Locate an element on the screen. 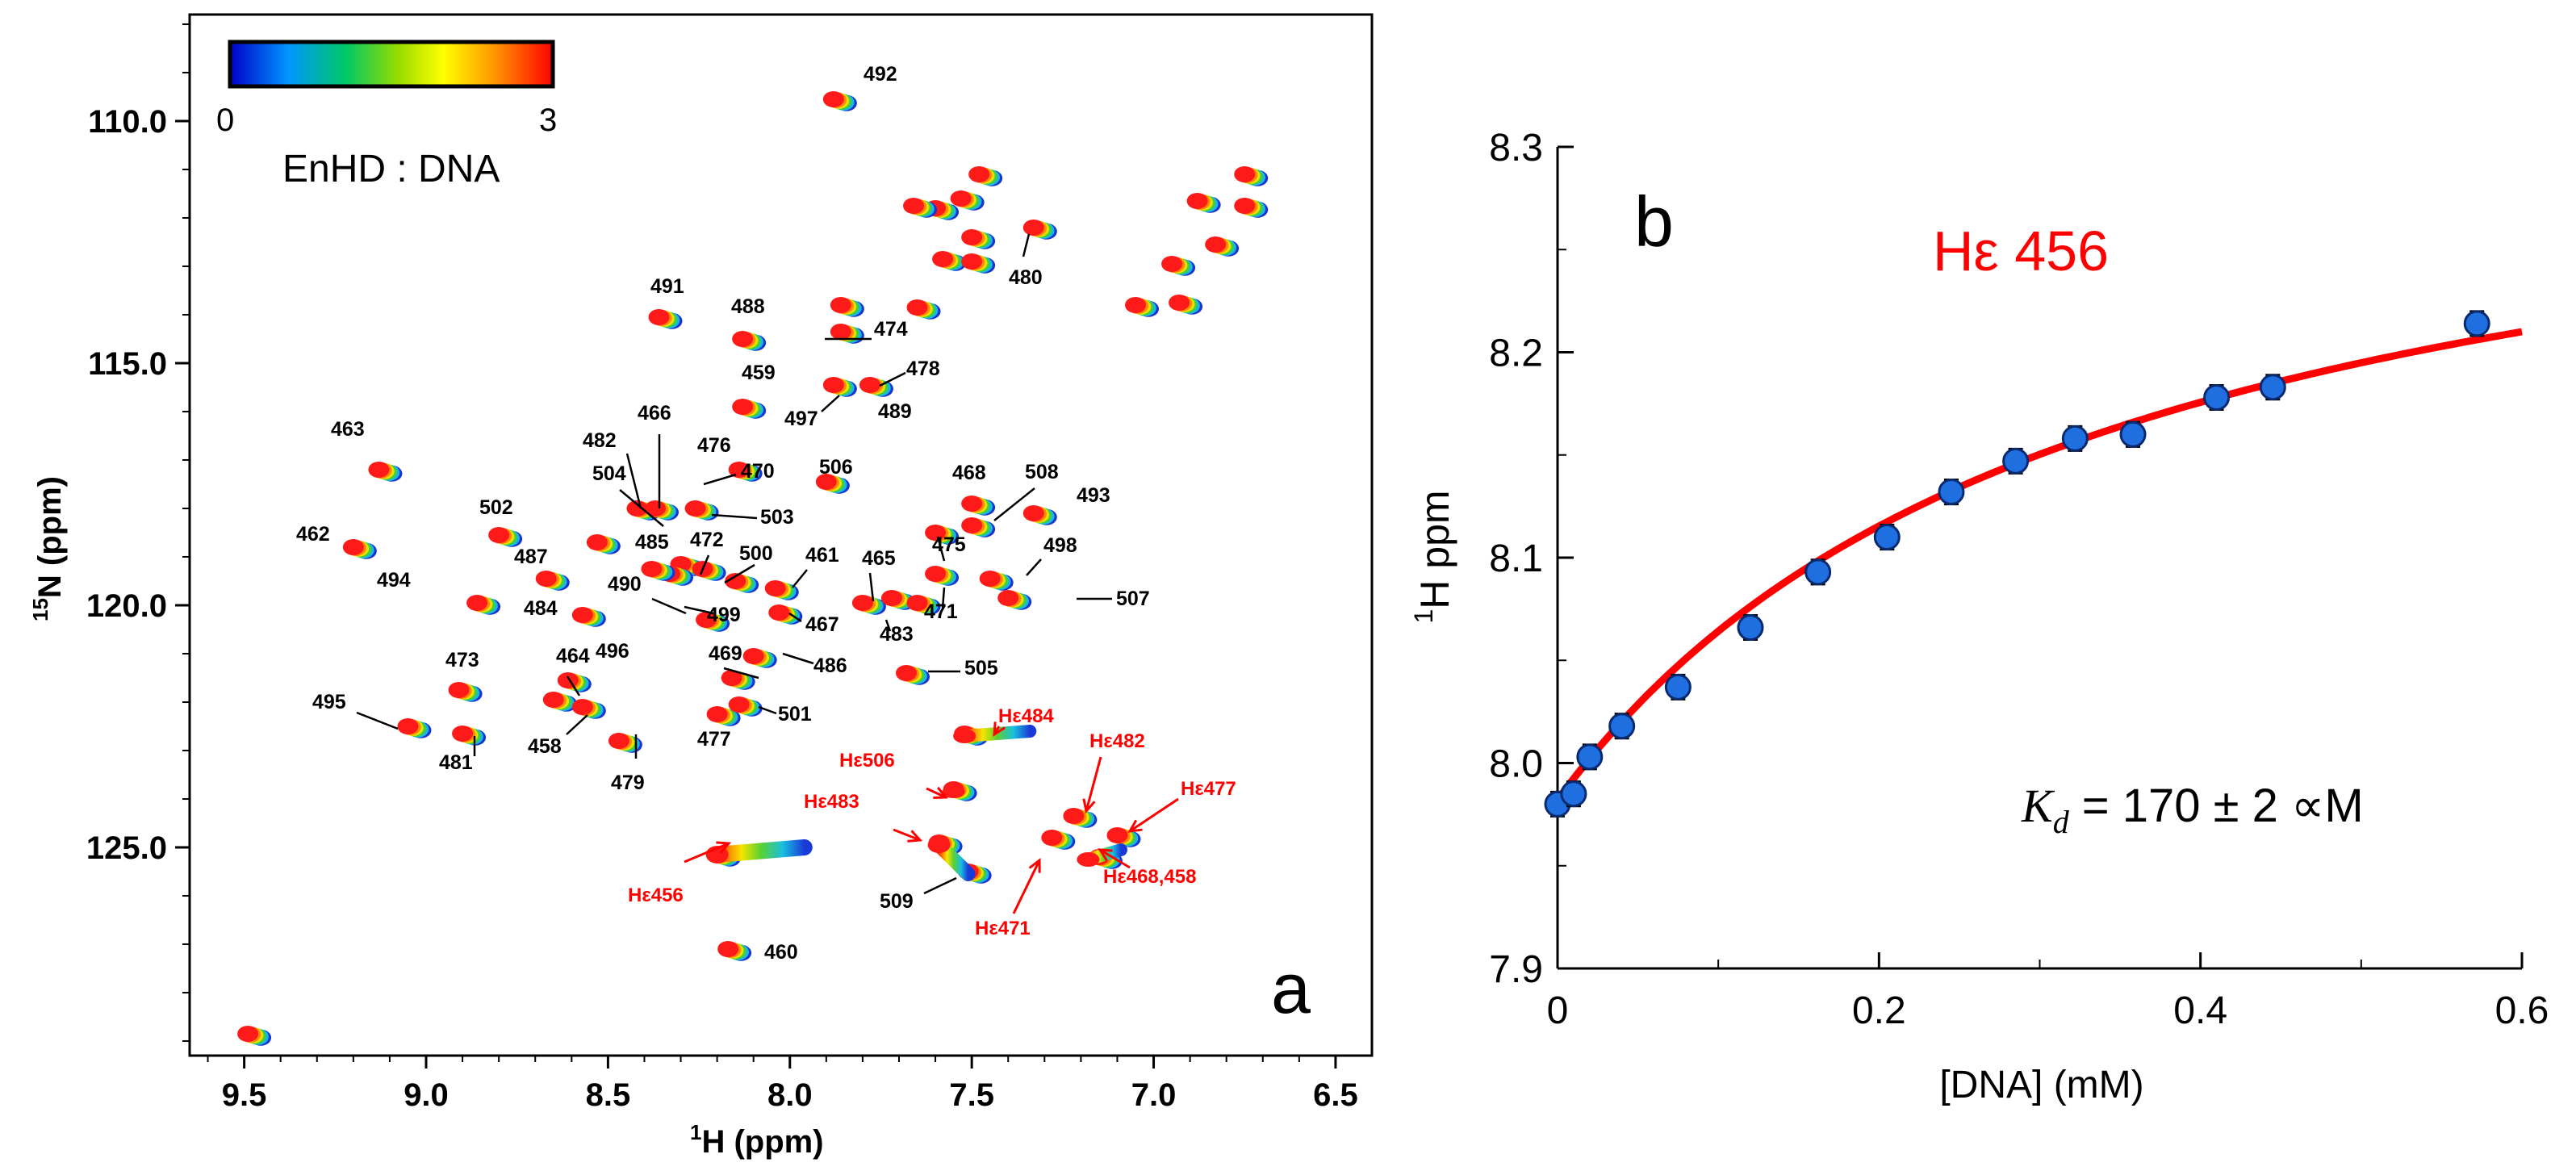  panel-b-y-tick-label: 8.3 is located at coordinates (1516, 148).